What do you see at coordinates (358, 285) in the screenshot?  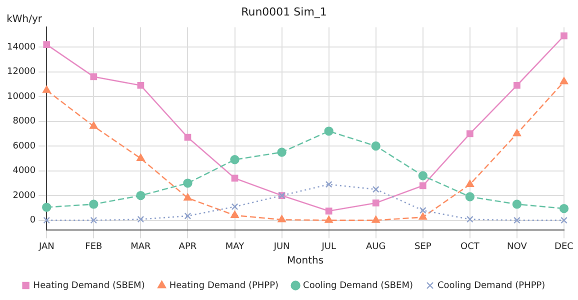 I see `legend-label: Cooling Demand (SBEM)` at bounding box center [358, 285].